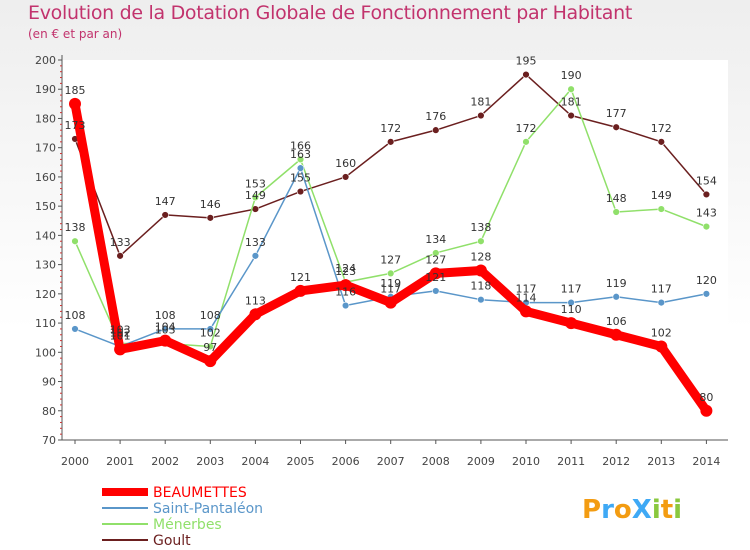  Describe the element at coordinates (45, 265) in the screenshot. I see `y-tick-label: 130` at that location.